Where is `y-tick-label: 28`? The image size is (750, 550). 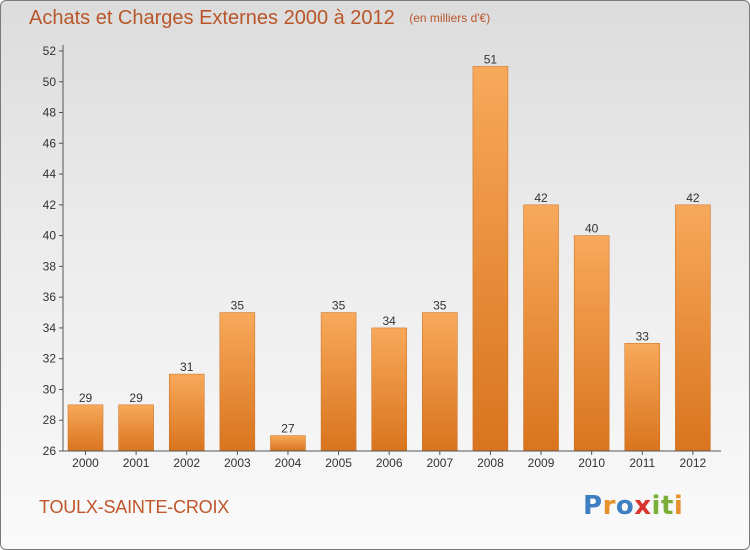
y-tick-label: 28 is located at coordinates (50, 420).